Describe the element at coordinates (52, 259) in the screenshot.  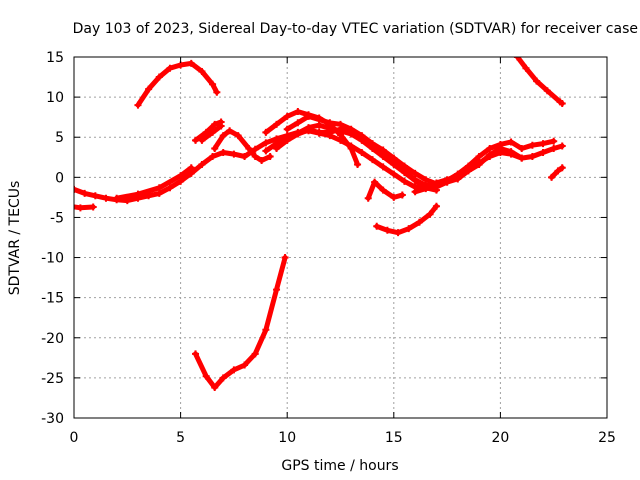
I see `y-tick-label: -10` at that location.